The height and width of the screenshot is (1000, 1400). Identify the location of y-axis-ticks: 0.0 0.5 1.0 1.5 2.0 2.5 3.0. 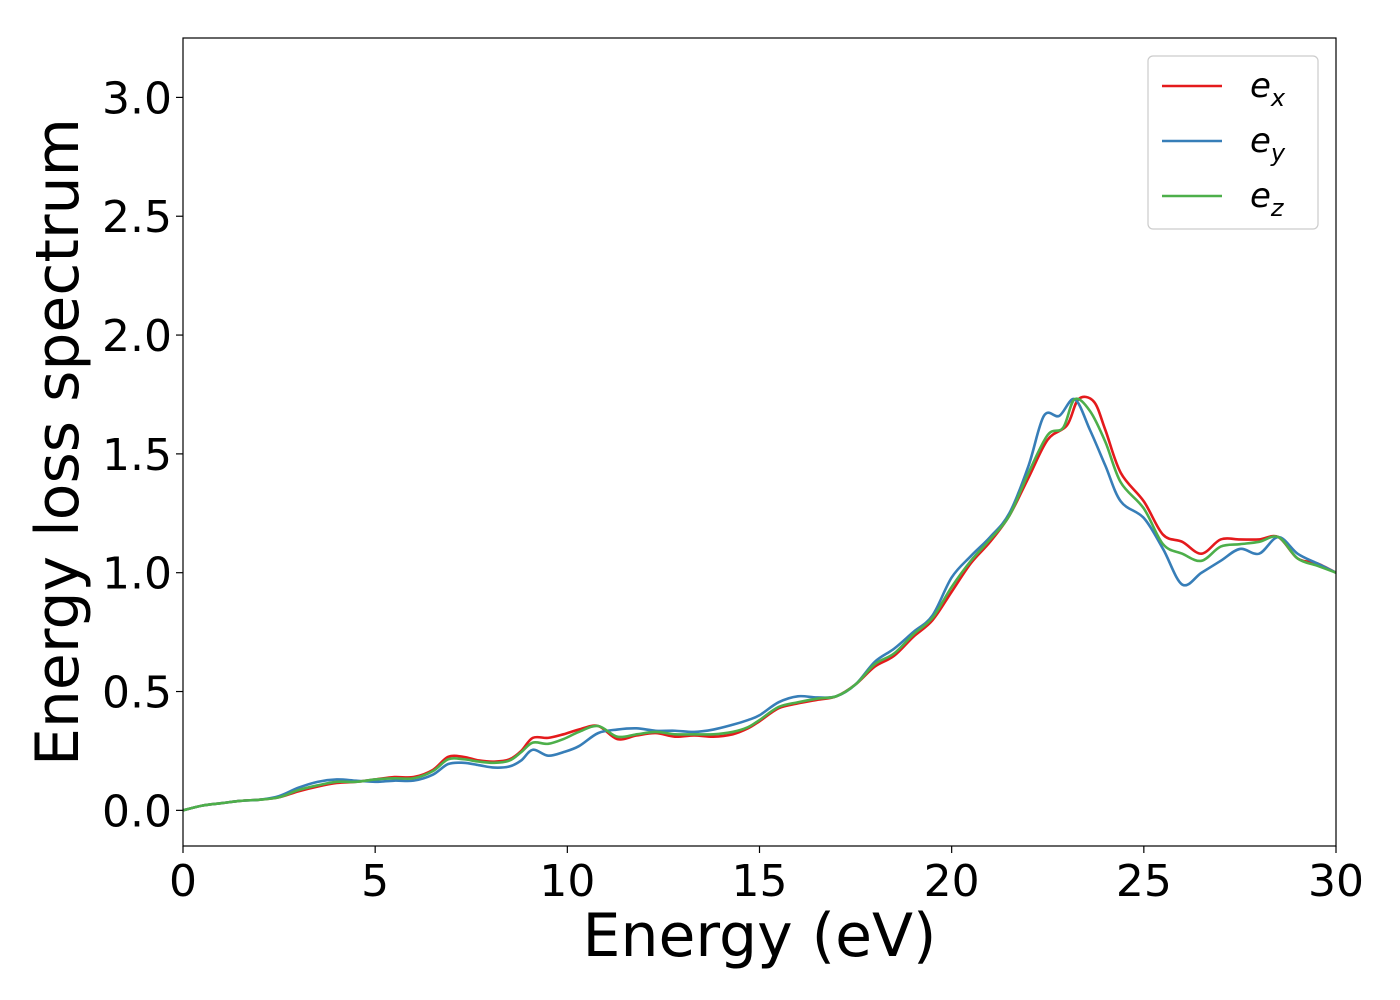
(142, 455).